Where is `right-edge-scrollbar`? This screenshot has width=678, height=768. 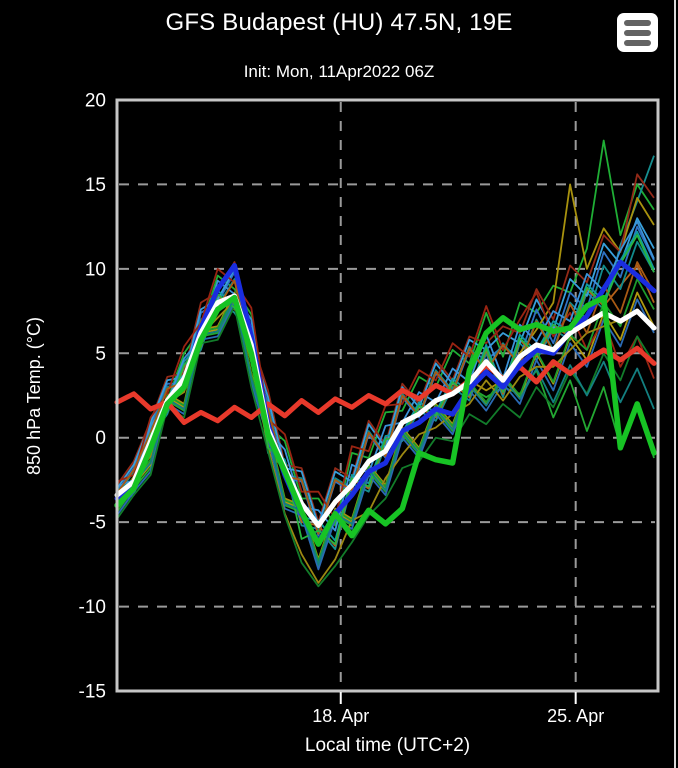 right-edge-scrollbar is located at coordinates (675, 384).